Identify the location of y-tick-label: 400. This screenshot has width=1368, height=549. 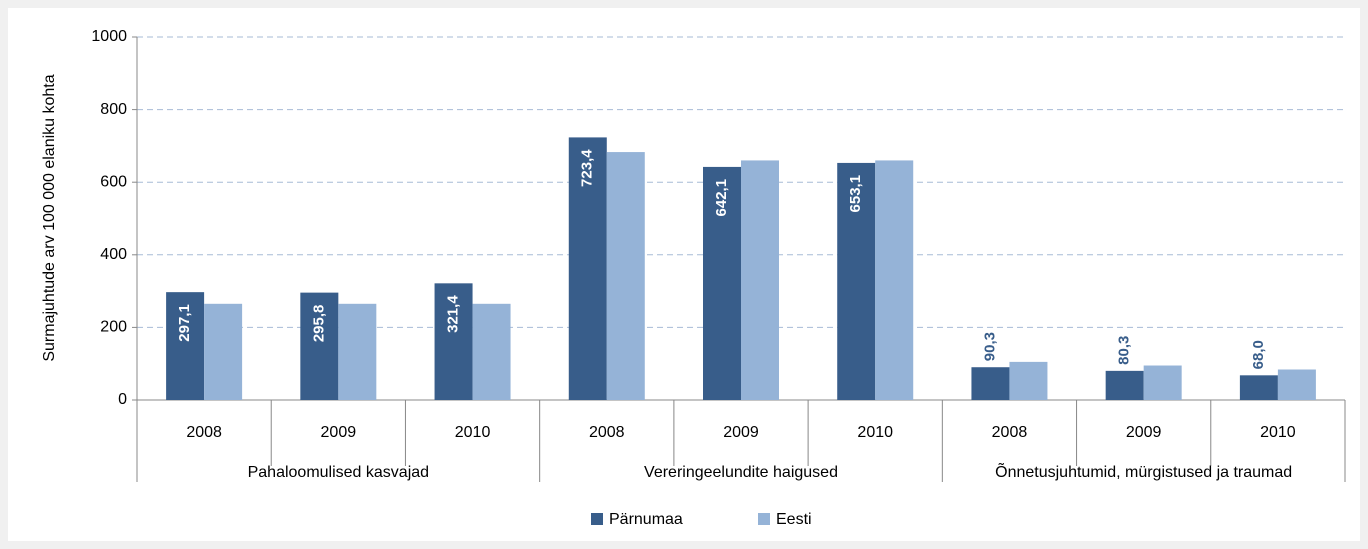
(113, 254).